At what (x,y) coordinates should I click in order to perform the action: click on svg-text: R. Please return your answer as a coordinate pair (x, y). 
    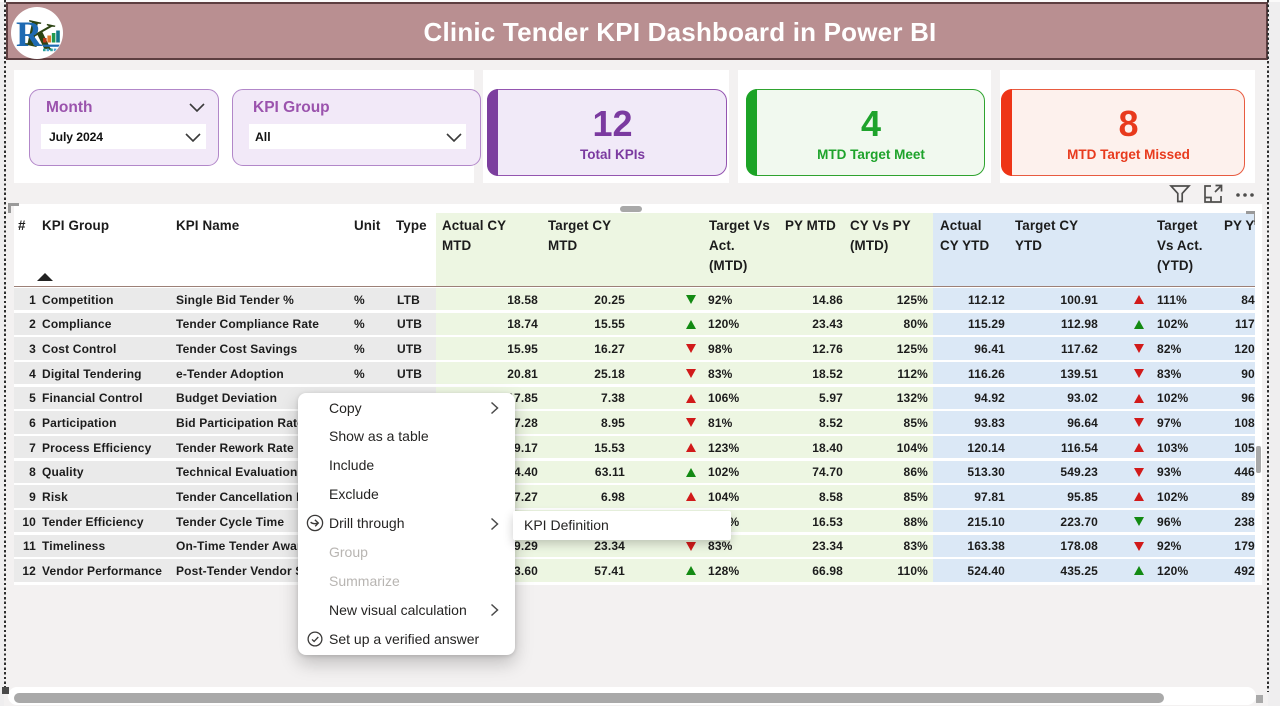
    Looking at the image, I should click on (29, 34).